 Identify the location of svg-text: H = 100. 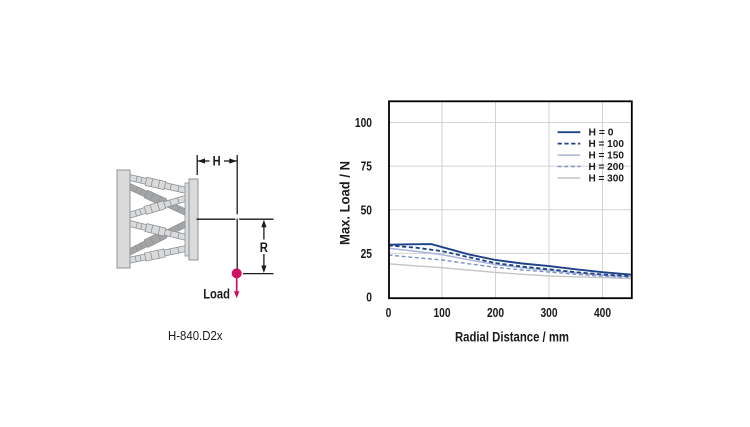
(607, 144).